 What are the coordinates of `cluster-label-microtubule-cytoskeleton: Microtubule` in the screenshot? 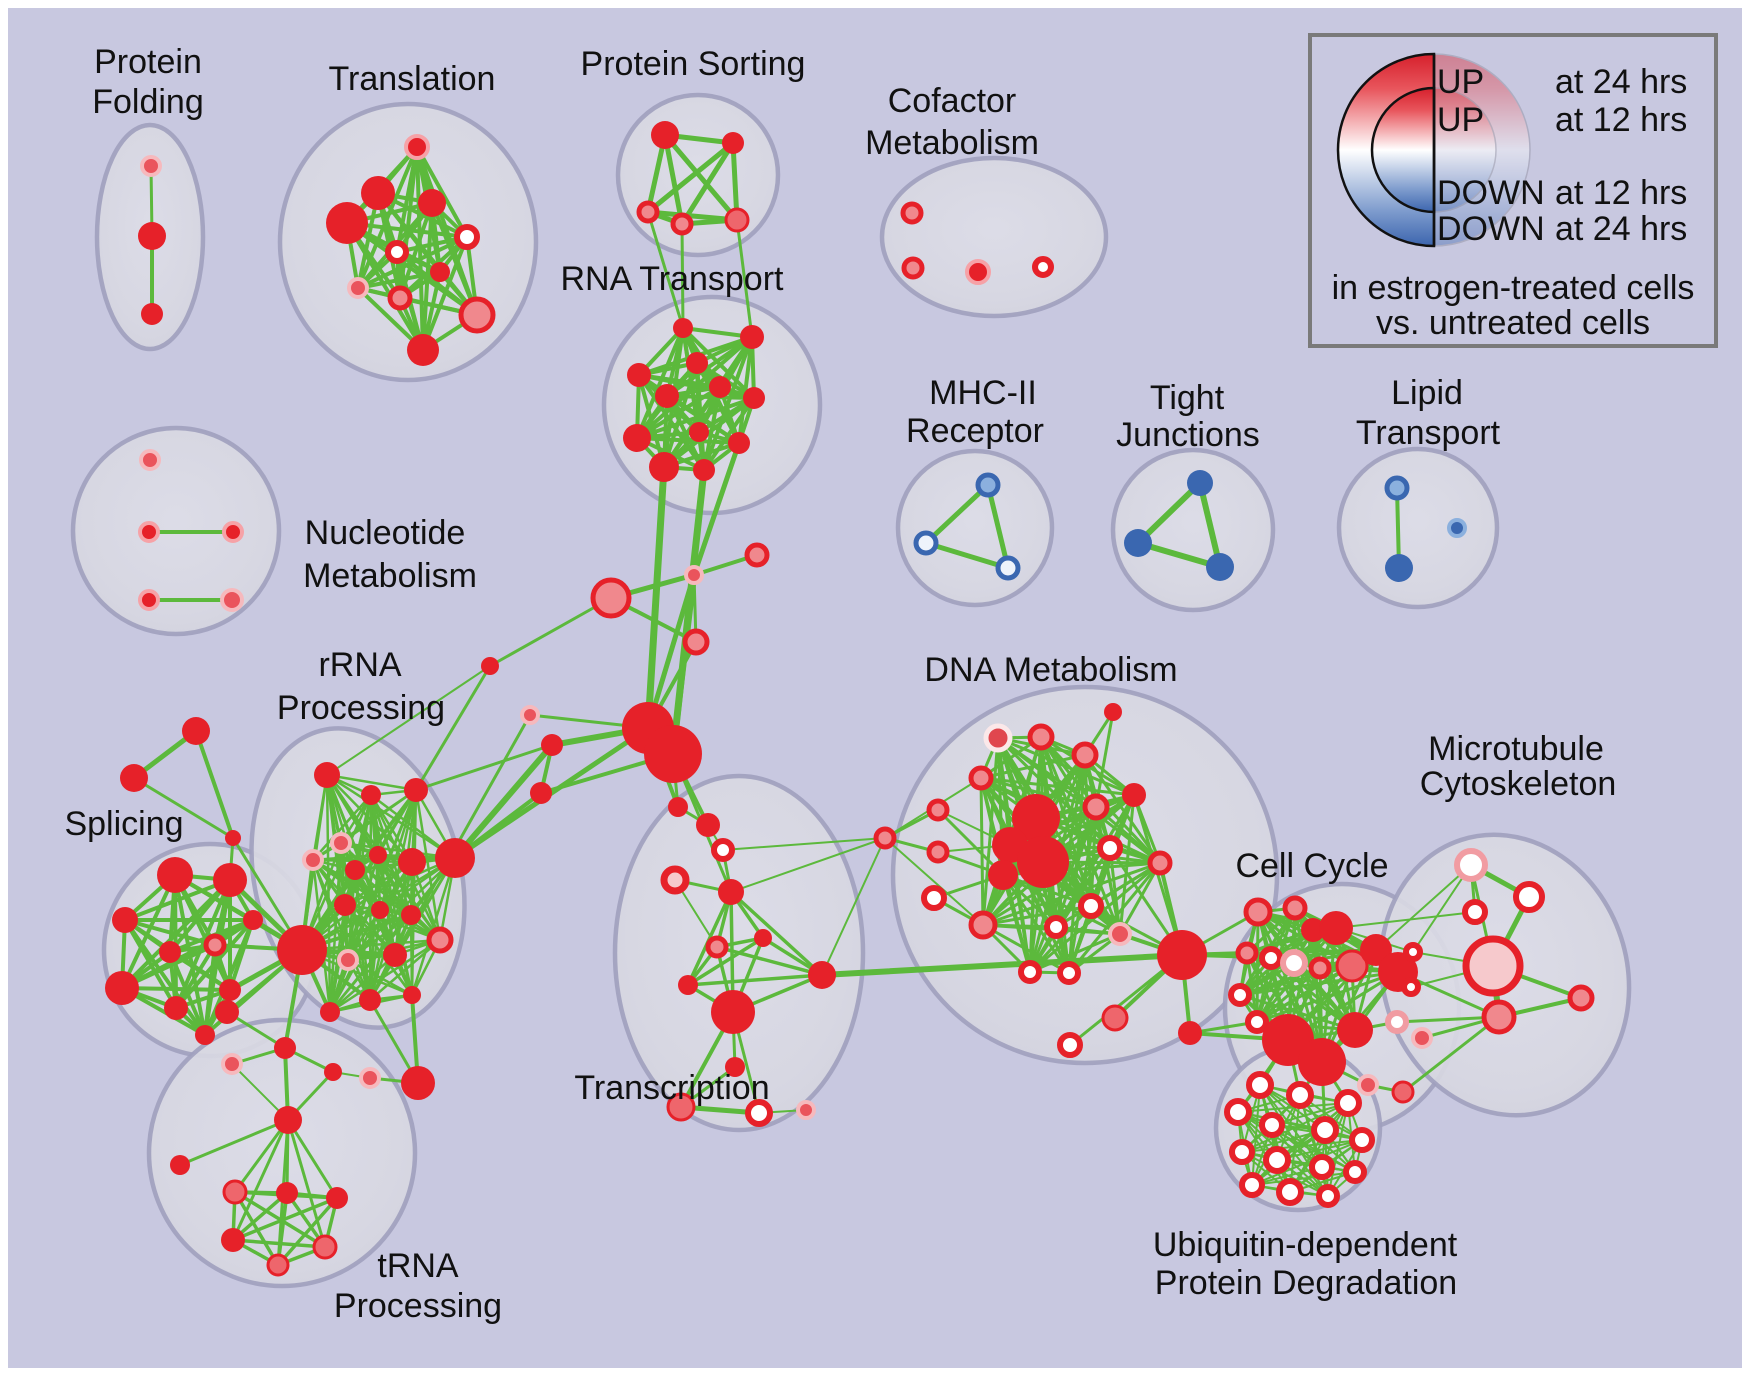 It's located at (1516, 749).